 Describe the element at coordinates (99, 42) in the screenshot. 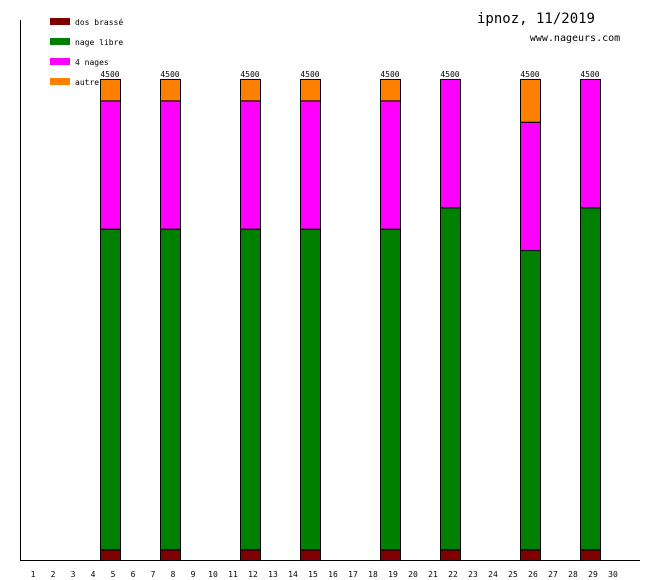

I see `legend-label-2: nage libre` at that location.